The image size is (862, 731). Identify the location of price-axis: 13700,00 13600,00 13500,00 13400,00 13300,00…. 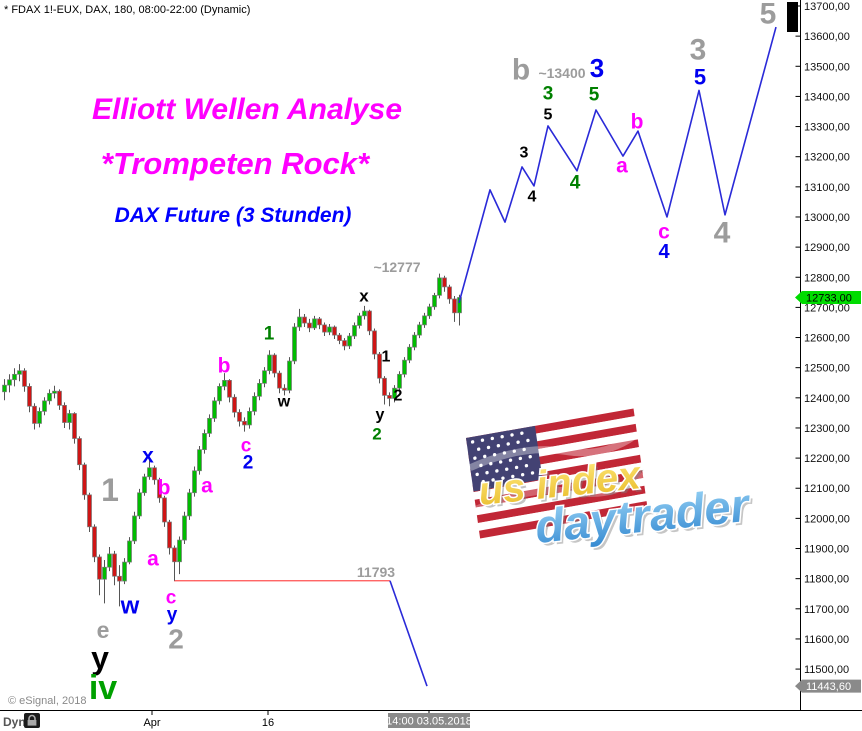
(822, 355).